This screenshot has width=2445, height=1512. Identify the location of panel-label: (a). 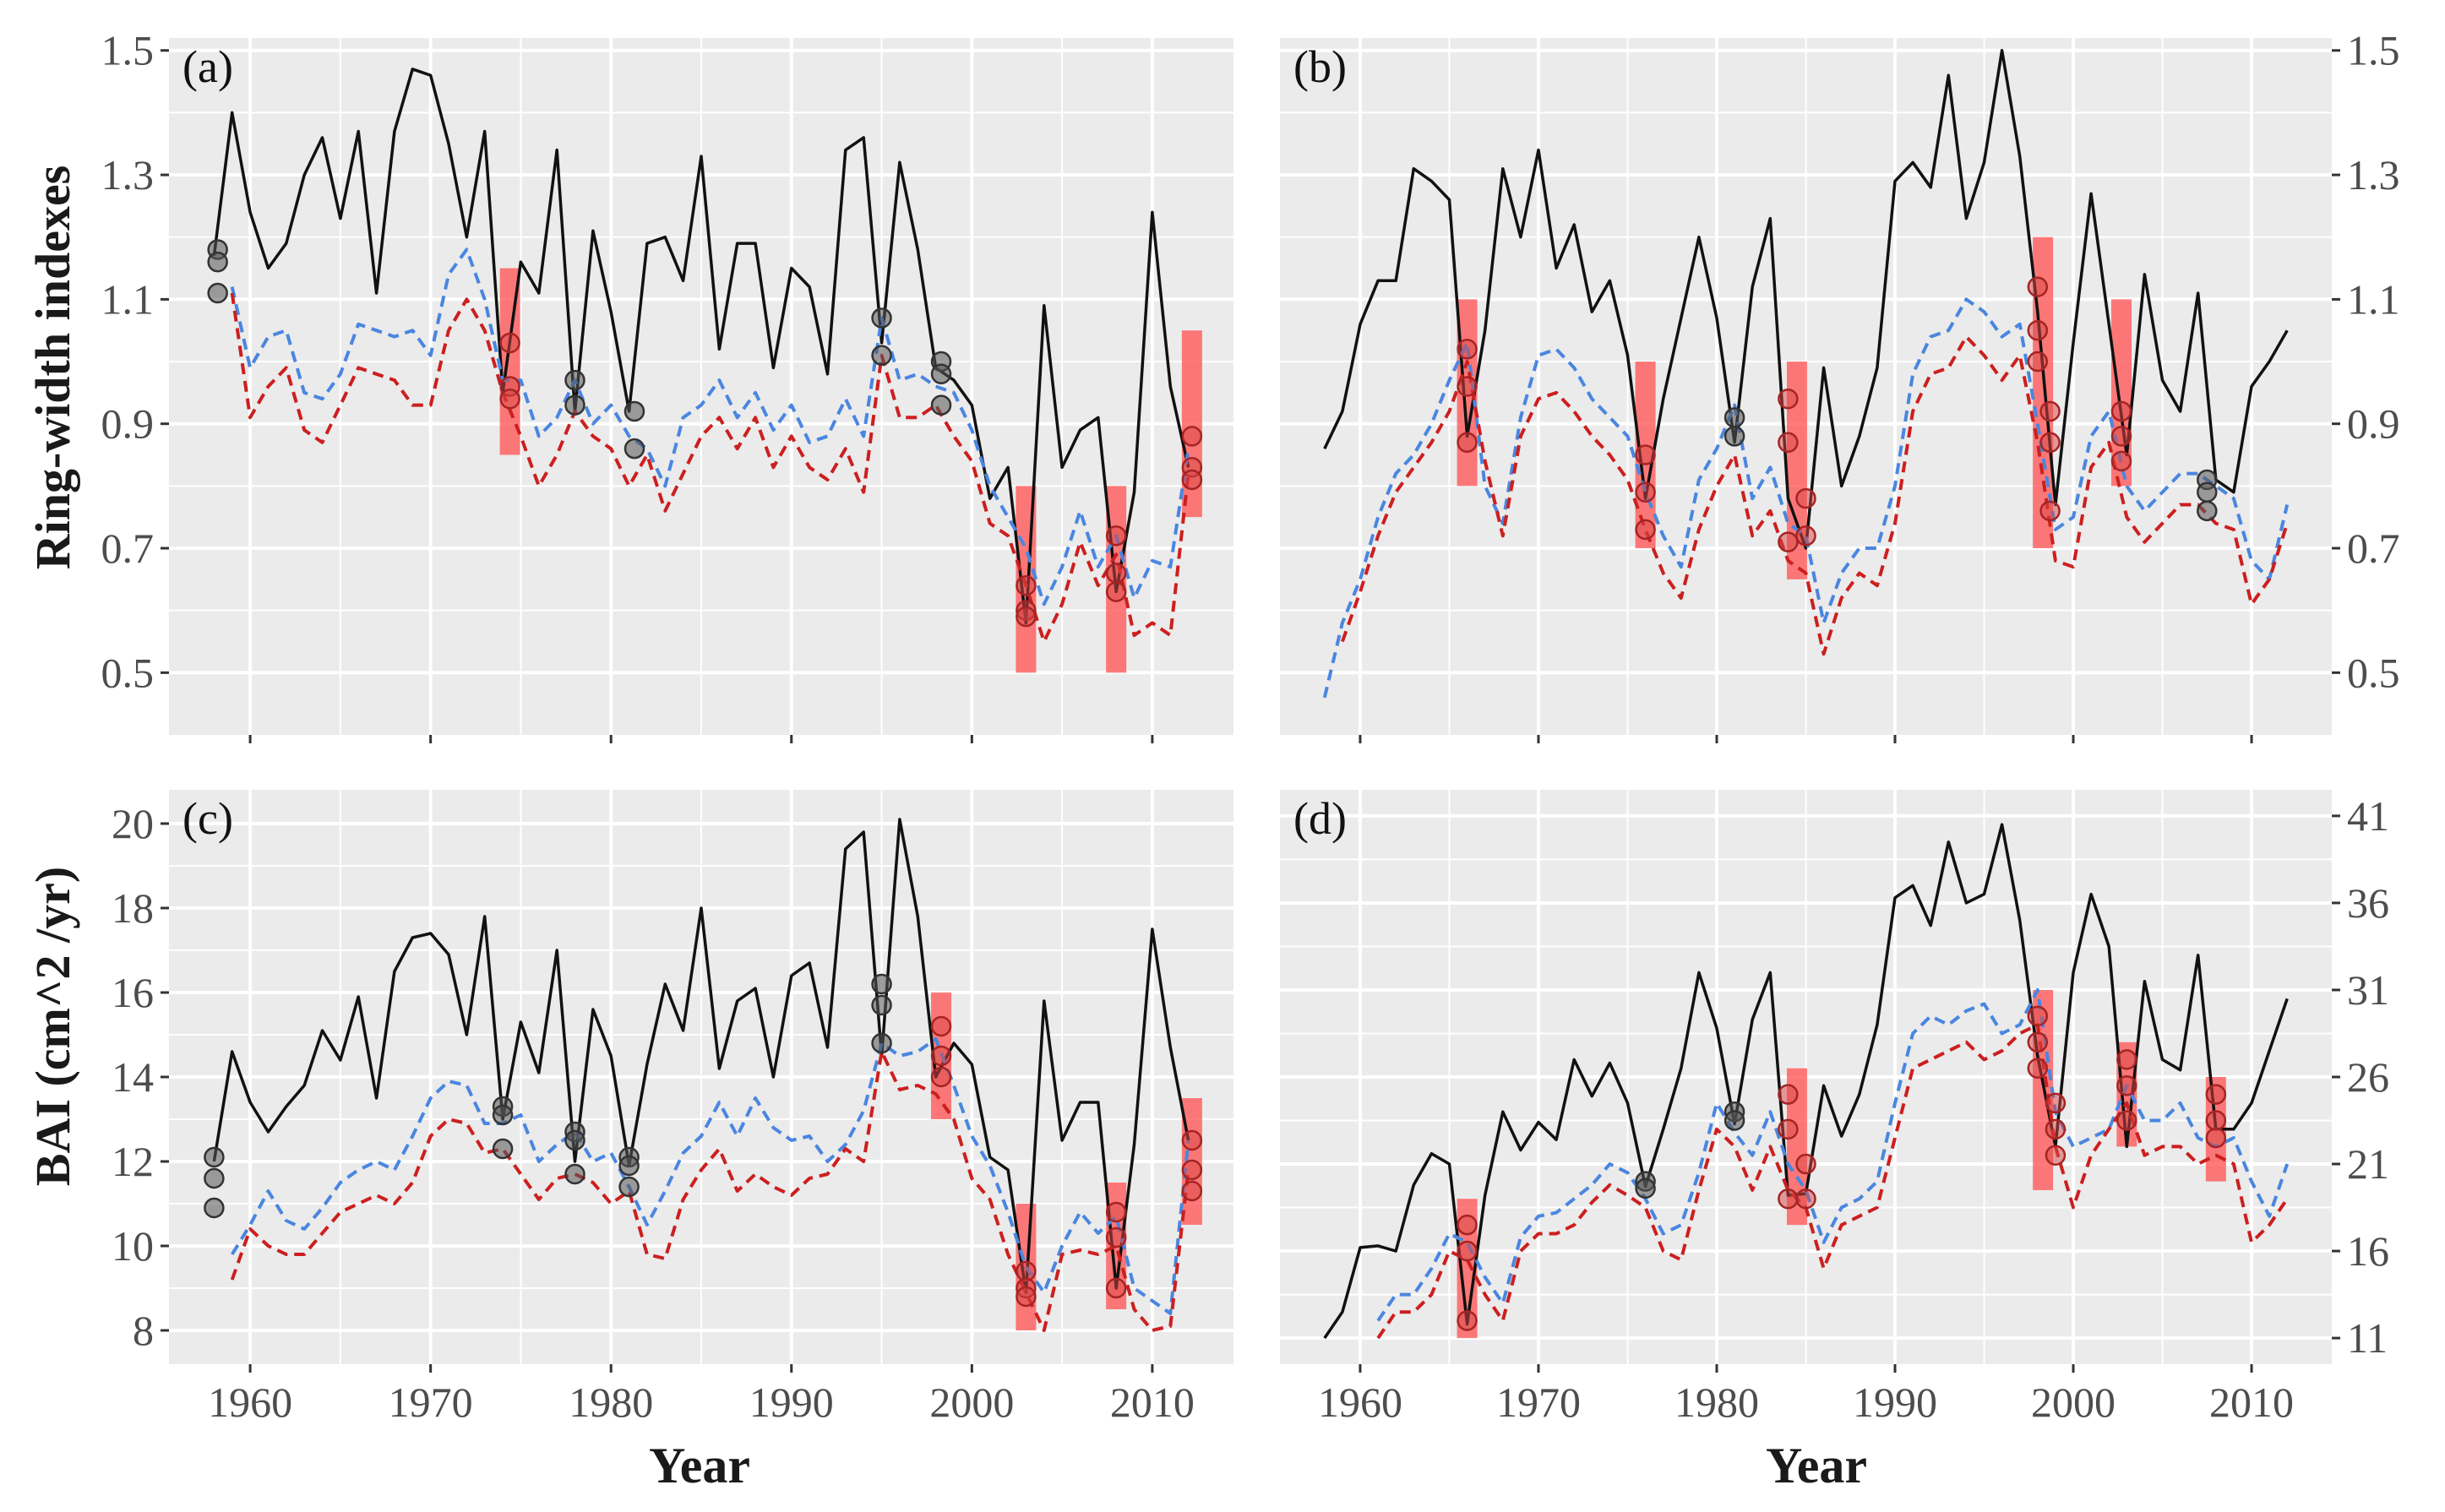
(207, 67).